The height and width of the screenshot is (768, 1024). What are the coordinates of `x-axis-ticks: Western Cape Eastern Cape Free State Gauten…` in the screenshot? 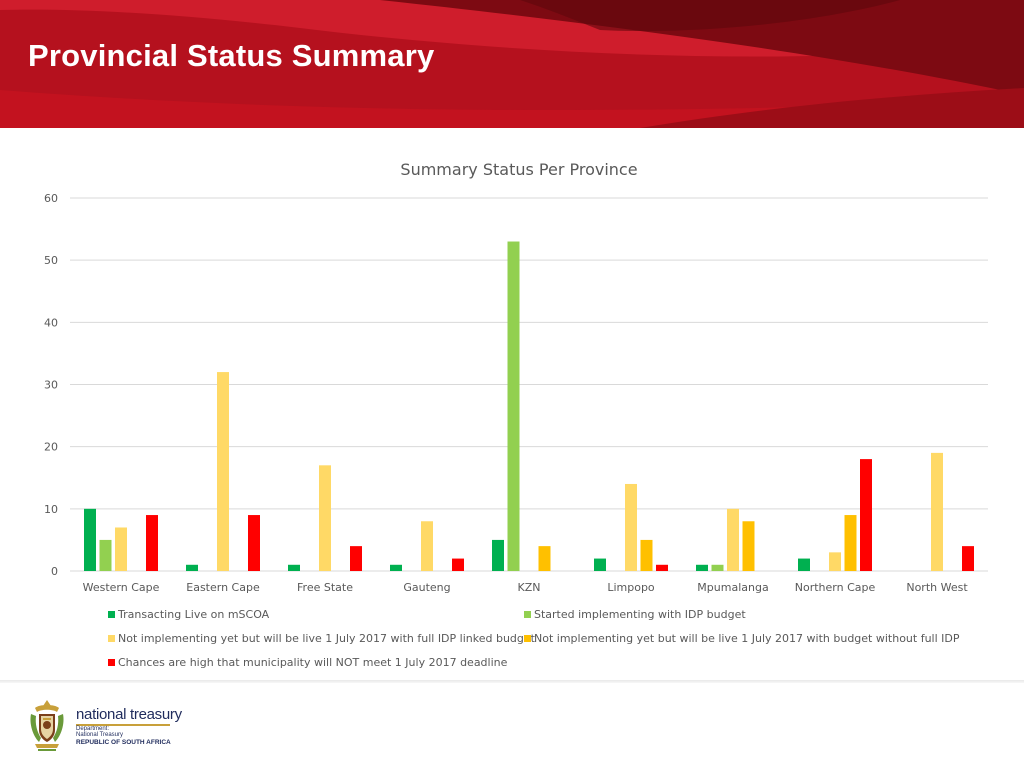 It's located at (526, 587).